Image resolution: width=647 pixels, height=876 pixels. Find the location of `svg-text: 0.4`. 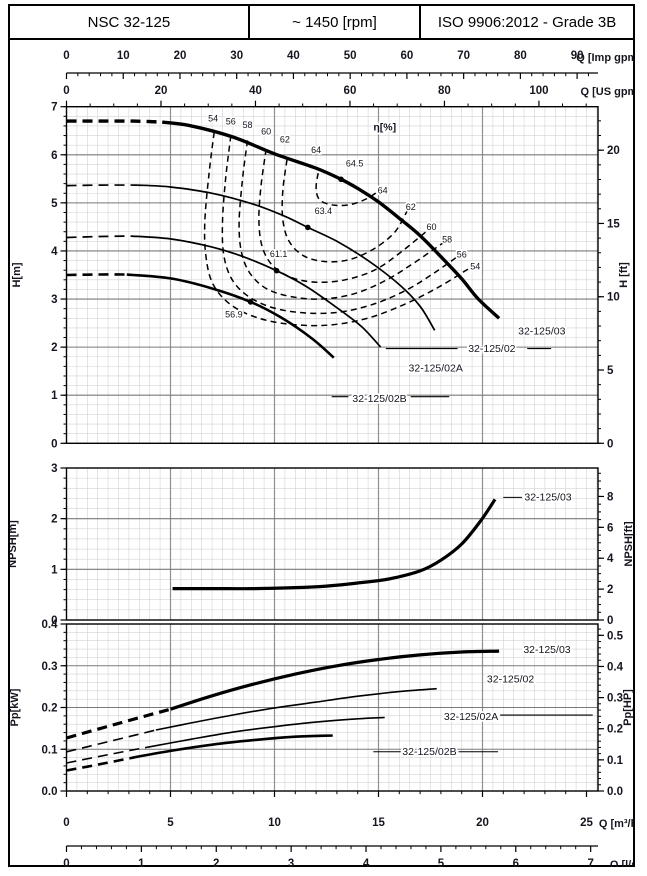

svg-text: 0.4 is located at coordinates (50, 625).